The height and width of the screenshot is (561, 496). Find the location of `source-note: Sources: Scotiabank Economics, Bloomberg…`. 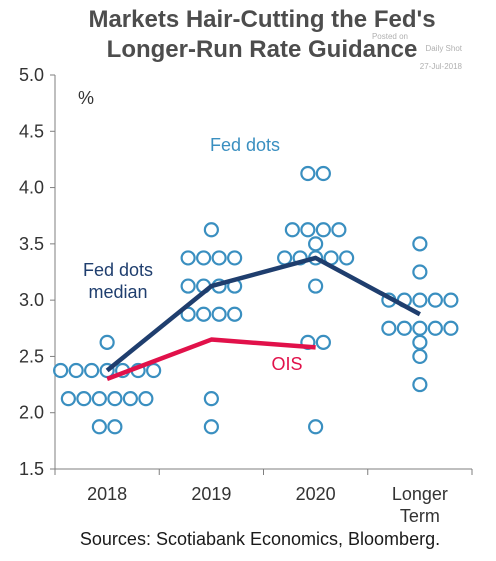

source-note: Sources: Scotiabank Economics, Bloomberg… is located at coordinates (260, 539).